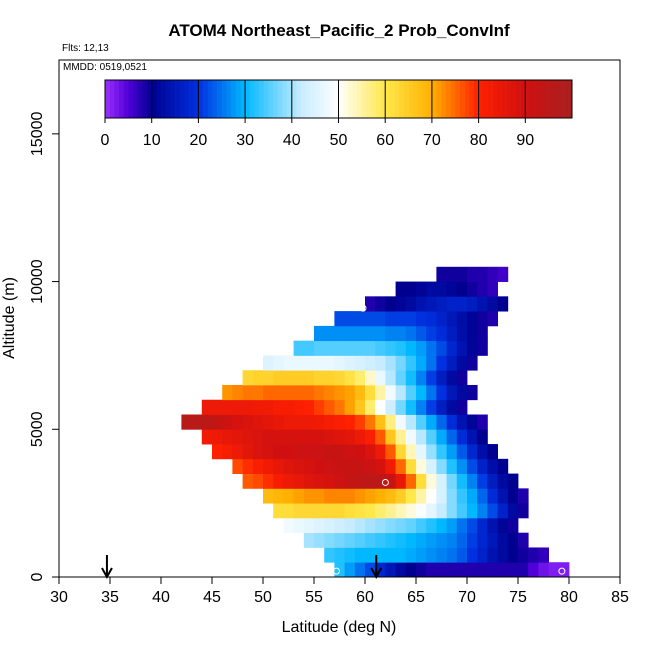 The height and width of the screenshot is (650, 650). What do you see at coordinates (37, 429) in the screenshot?
I see `y-tick-label: 5000` at bounding box center [37, 429].